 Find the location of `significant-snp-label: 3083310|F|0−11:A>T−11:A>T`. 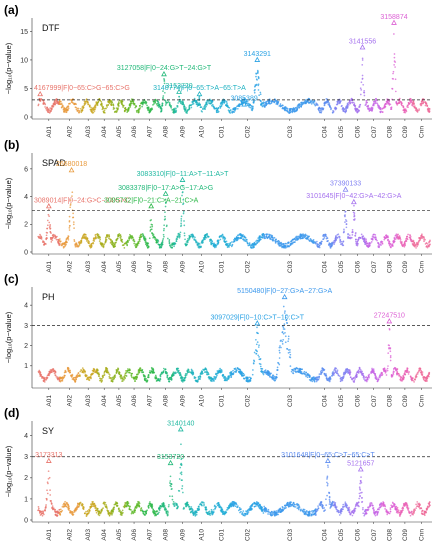

significant-snp-label: 3083310|F|0−11:A>T−11:A>T is located at coordinates (183, 174).